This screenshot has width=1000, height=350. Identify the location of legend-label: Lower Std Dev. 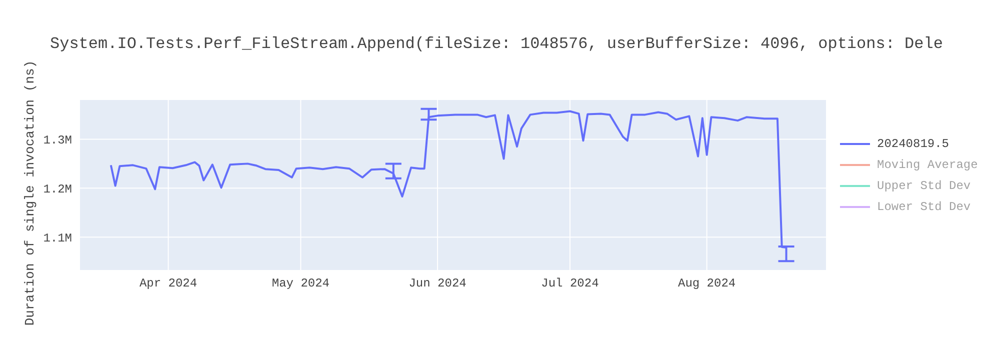
(924, 207).